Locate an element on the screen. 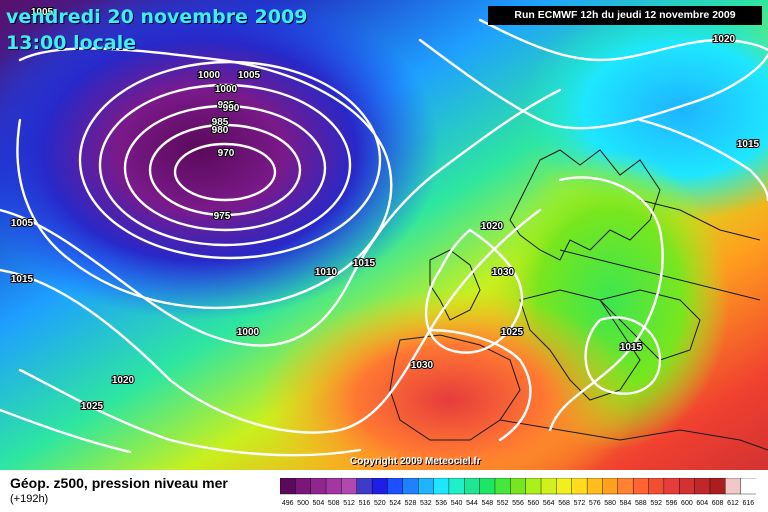 This screenshot has height=512, width=768. legend-label: 540 is located at coordinates (457, 503).